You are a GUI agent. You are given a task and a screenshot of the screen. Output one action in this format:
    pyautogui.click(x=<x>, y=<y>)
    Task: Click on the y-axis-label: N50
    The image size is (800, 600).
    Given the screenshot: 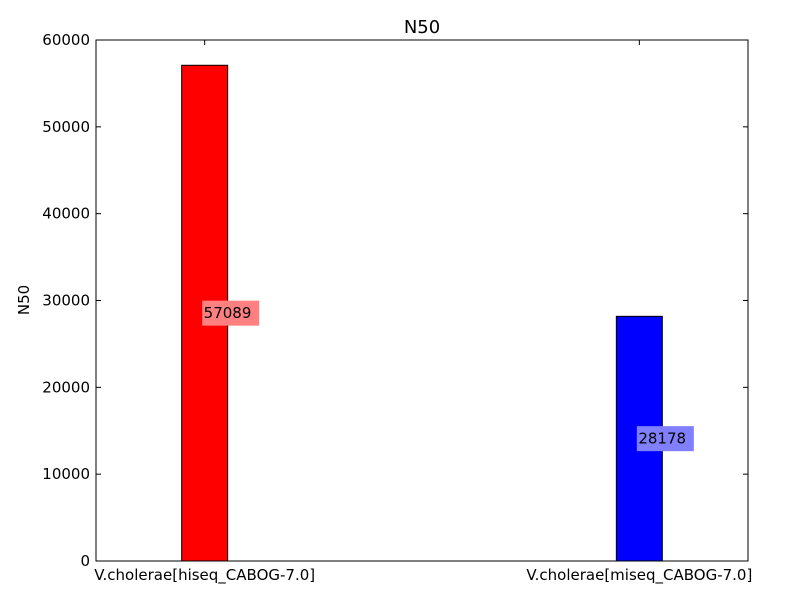 What is the action you would take?
    pyautogui.click(x=24, y=300)
    